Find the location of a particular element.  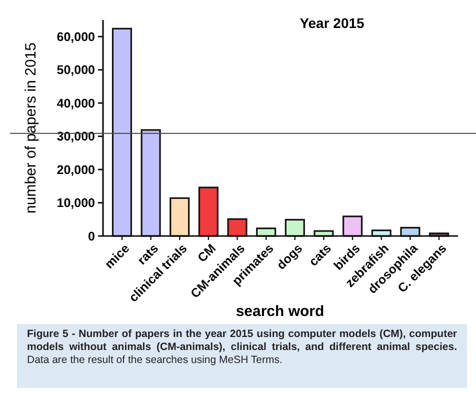

chart-title: Year 2015 is located at coordinates (332, 23).